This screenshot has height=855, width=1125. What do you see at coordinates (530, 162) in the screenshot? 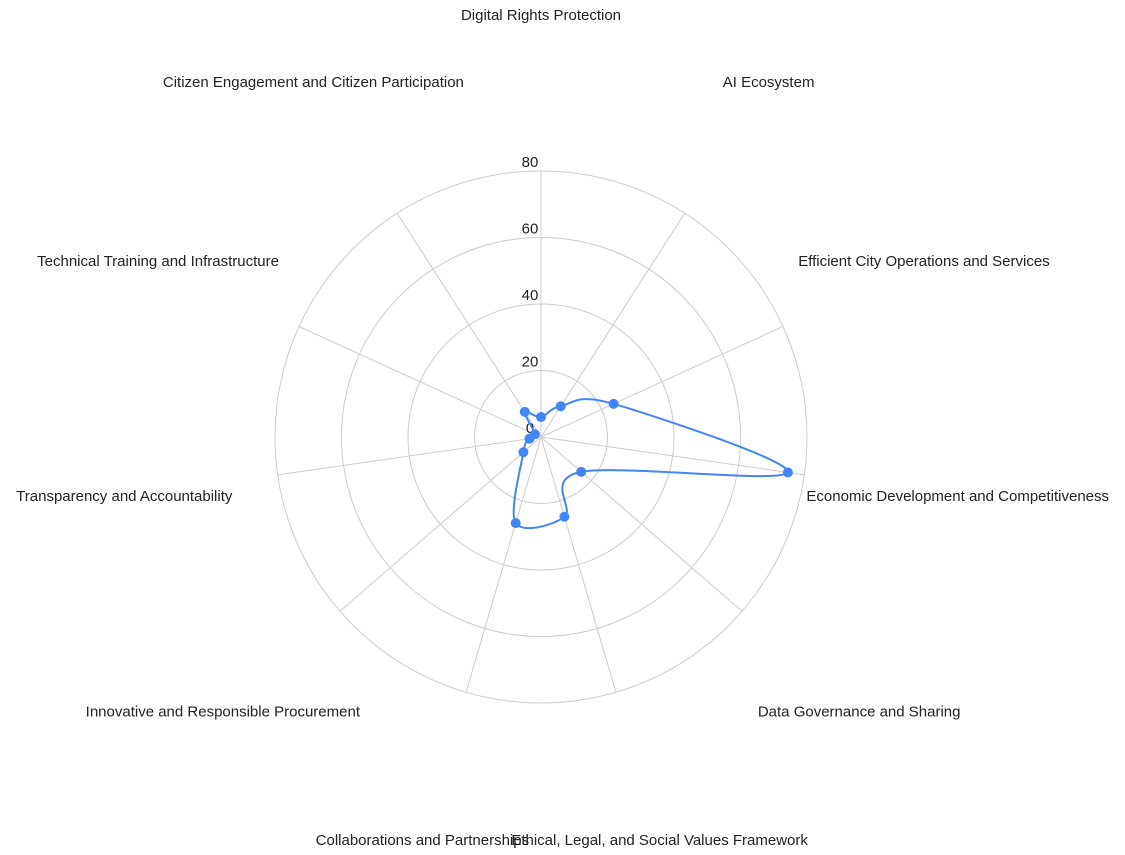
I see `y-tick-label: 80` at bounding box center [530, 162].